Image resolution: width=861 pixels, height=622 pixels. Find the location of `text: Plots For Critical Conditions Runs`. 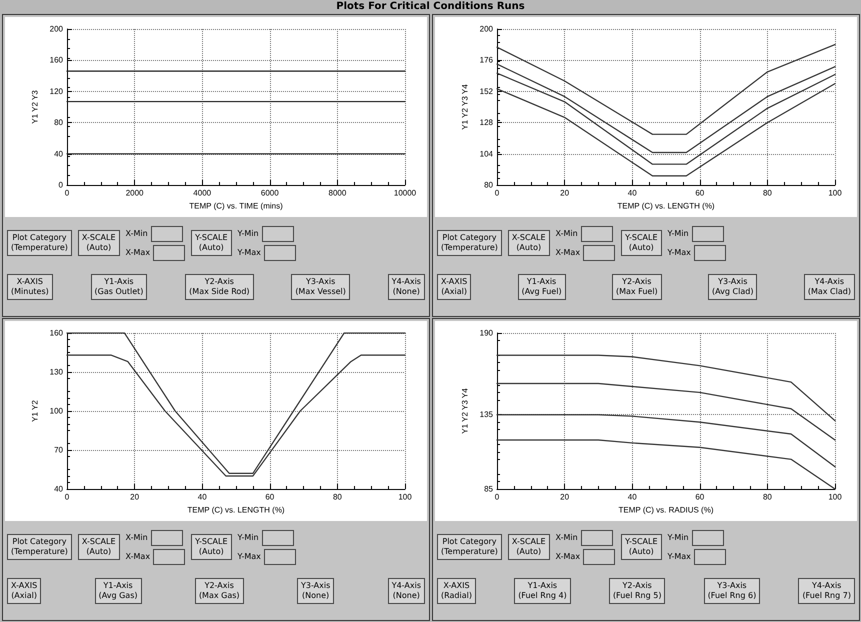

text: Plots For Critical Conditions Runs is located at coordinates (430, 7).